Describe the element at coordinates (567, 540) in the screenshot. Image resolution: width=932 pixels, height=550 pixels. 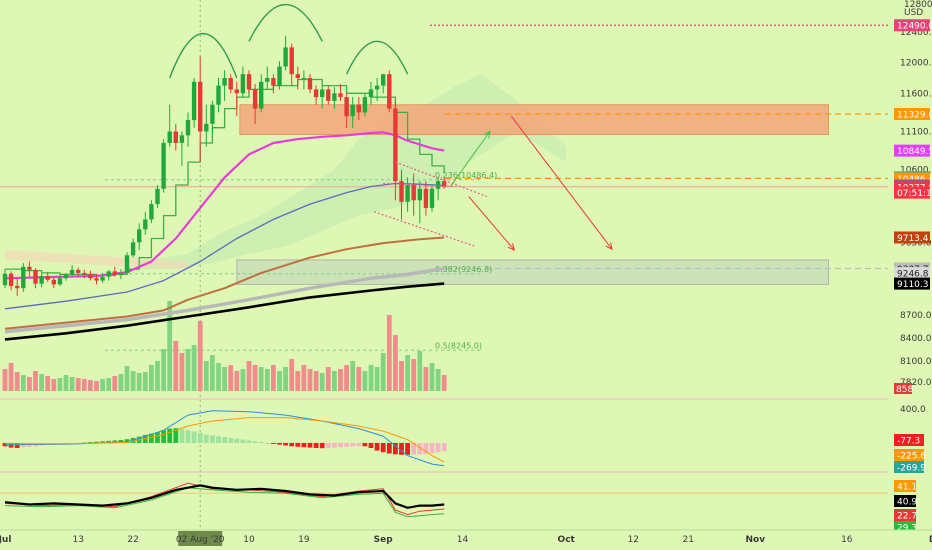
I see `time-tick-label: Oct` at that location.